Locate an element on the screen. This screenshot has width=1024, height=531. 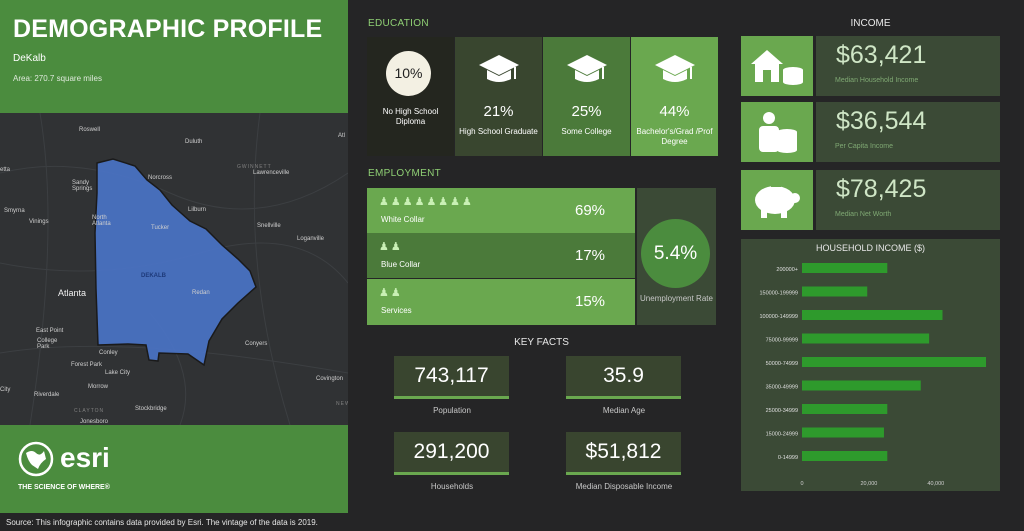
category-label: 15000-24999 is located at coordinates (782, 435).